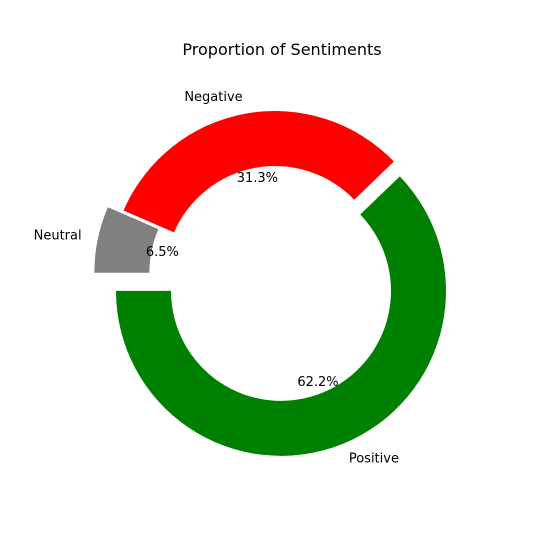  Describe the element at coordinates (213, 97) in the screenshot. I see `slice-label-negative: Negative` at that location.